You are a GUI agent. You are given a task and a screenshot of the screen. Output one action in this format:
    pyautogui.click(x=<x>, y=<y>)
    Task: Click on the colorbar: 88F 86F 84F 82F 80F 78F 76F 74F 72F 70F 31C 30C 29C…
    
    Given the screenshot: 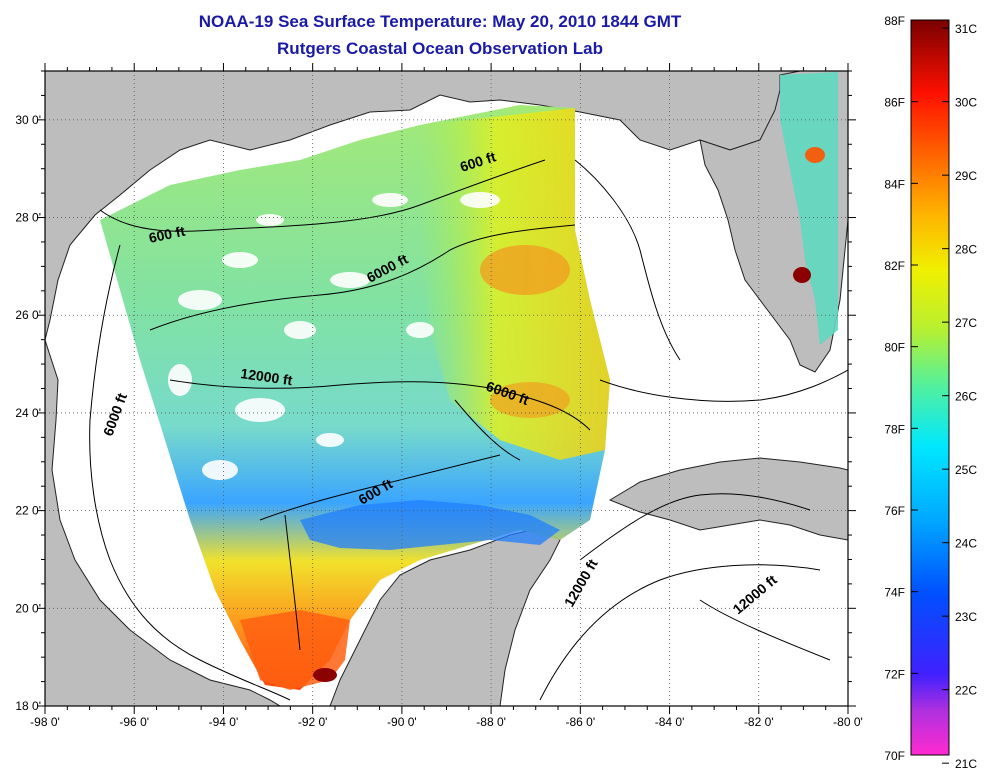 What is the action you would take?
    pyautogui.click(x=930, y=392)
    